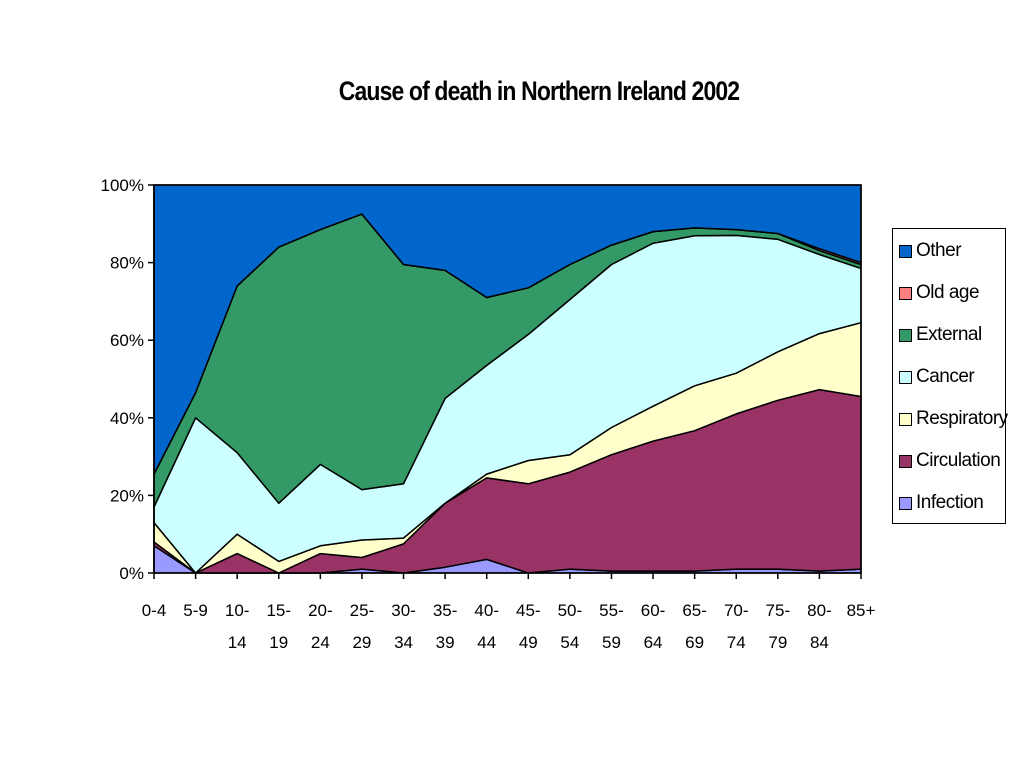  I want to click on x-tick-label: 0-4, so click(154, 610).